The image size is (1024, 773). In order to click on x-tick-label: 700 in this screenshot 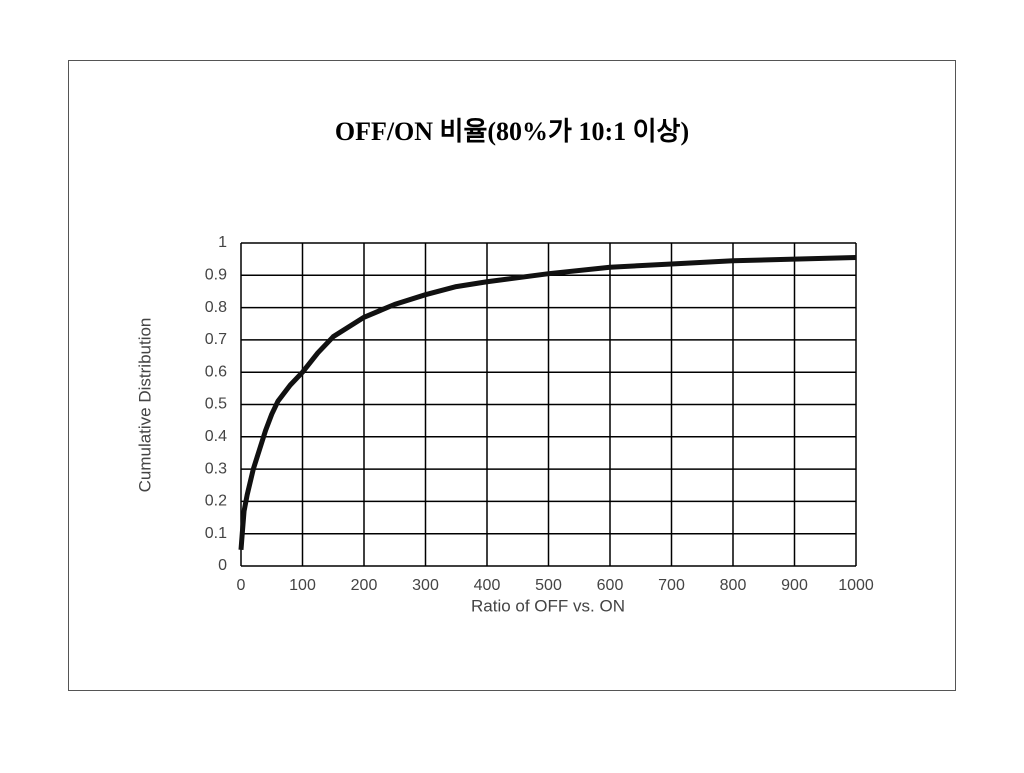, I will do `click(671, 585)`.